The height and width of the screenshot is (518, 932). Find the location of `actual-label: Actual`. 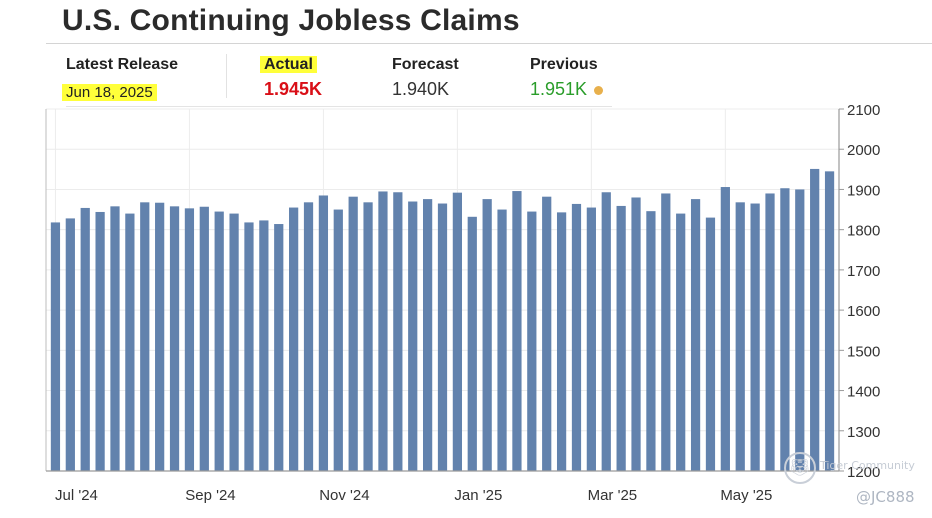

actual-label: Actual is located at coordinates (288, 64).